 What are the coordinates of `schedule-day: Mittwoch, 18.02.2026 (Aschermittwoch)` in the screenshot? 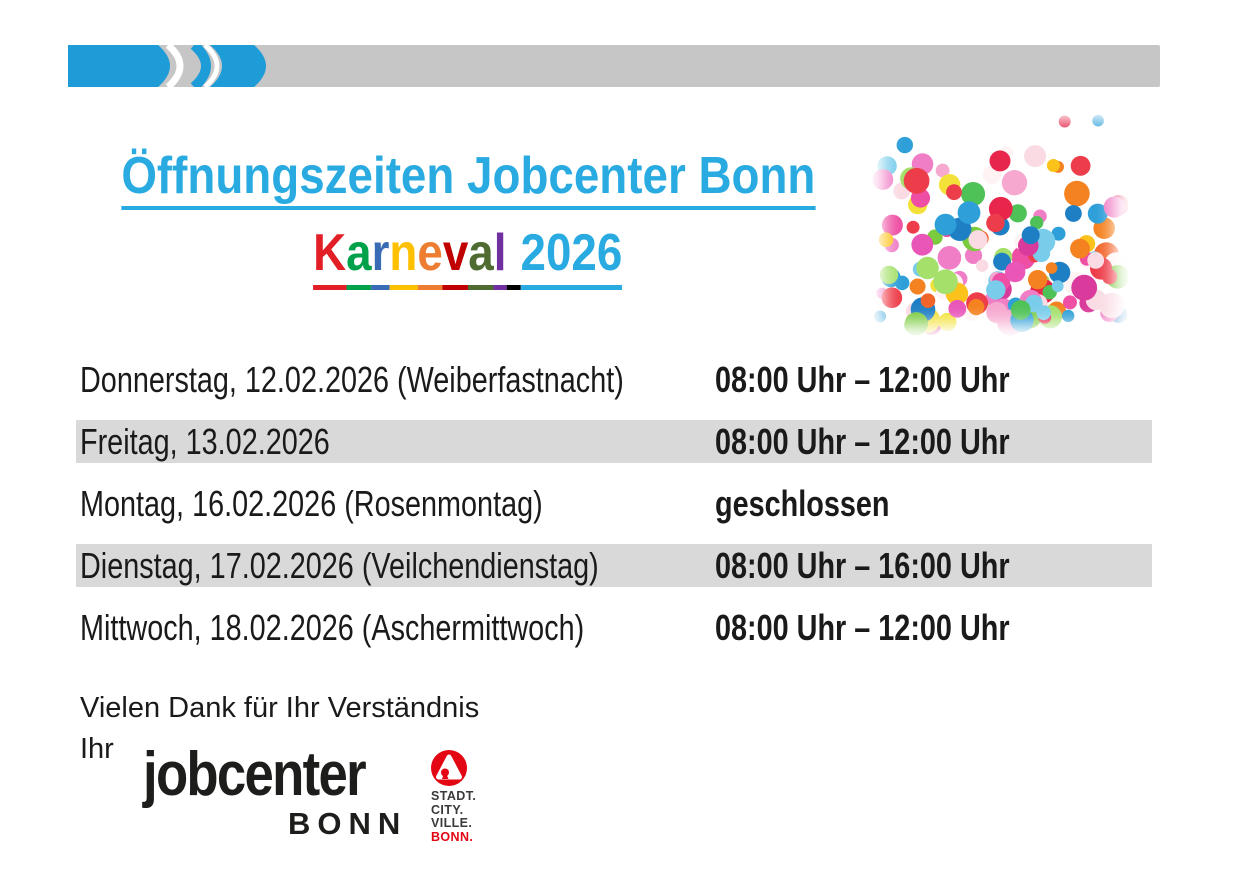 It's located at (332, 627).